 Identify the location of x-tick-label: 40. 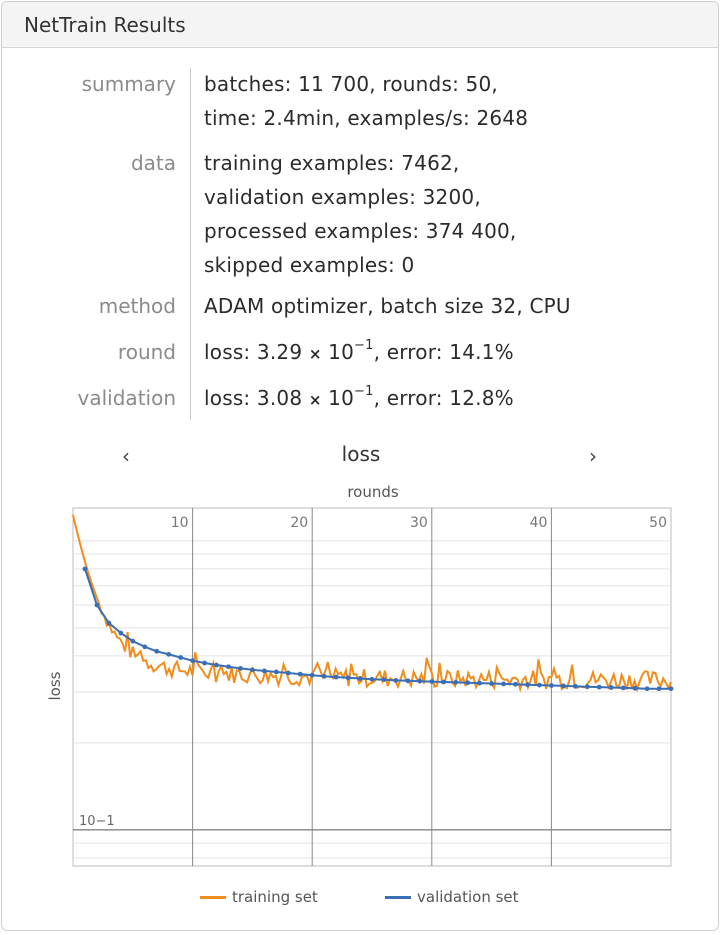
(539, 523).